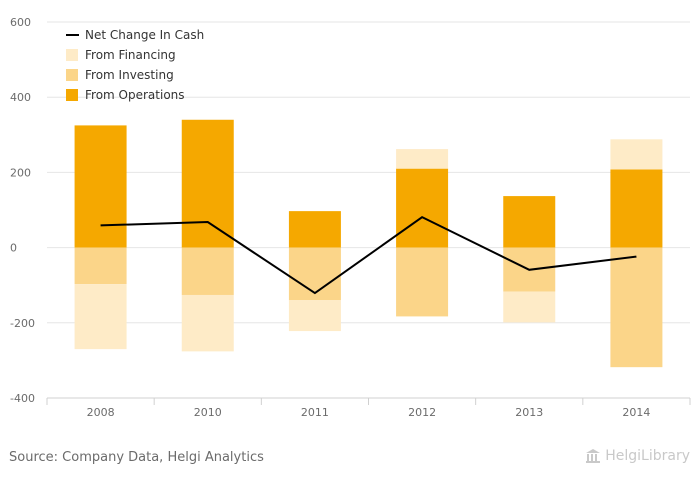 This screenshot has width=700, height=483. I want to click on x-tick-label: 2014, so click(636, 412).